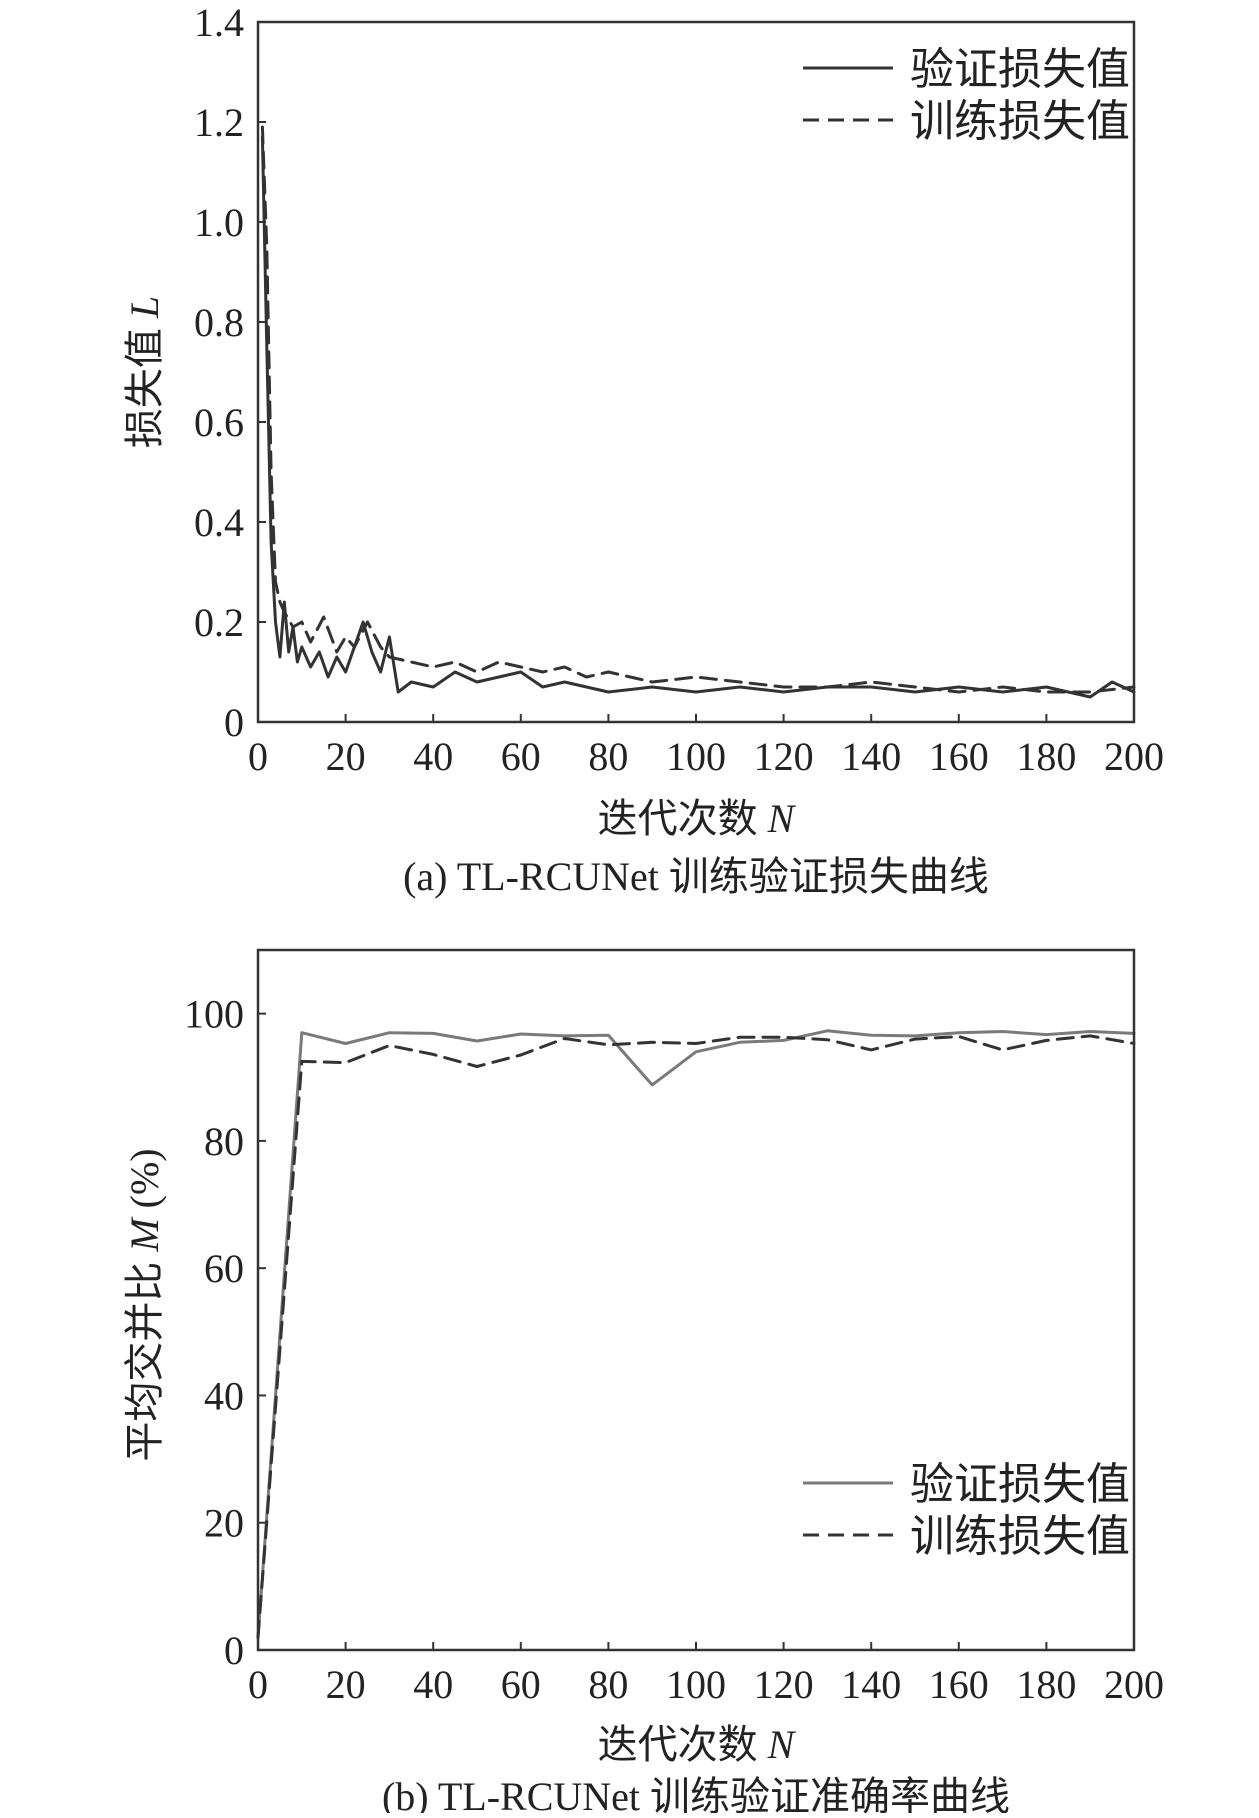 The image size is (1259, 1818). I want to click on accuracy-y-tick-label: 20, so click(224, 1523).